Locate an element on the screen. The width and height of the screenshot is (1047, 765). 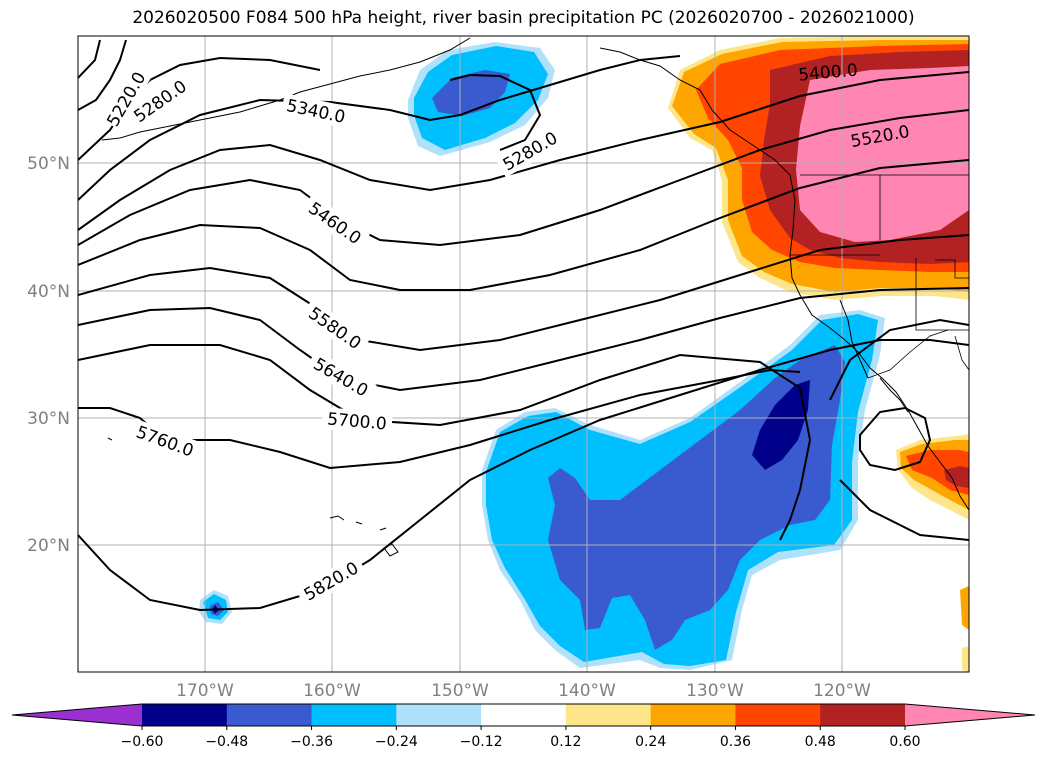
colorbar-tick-label: −0.24 is located at coordinates (396, 742).